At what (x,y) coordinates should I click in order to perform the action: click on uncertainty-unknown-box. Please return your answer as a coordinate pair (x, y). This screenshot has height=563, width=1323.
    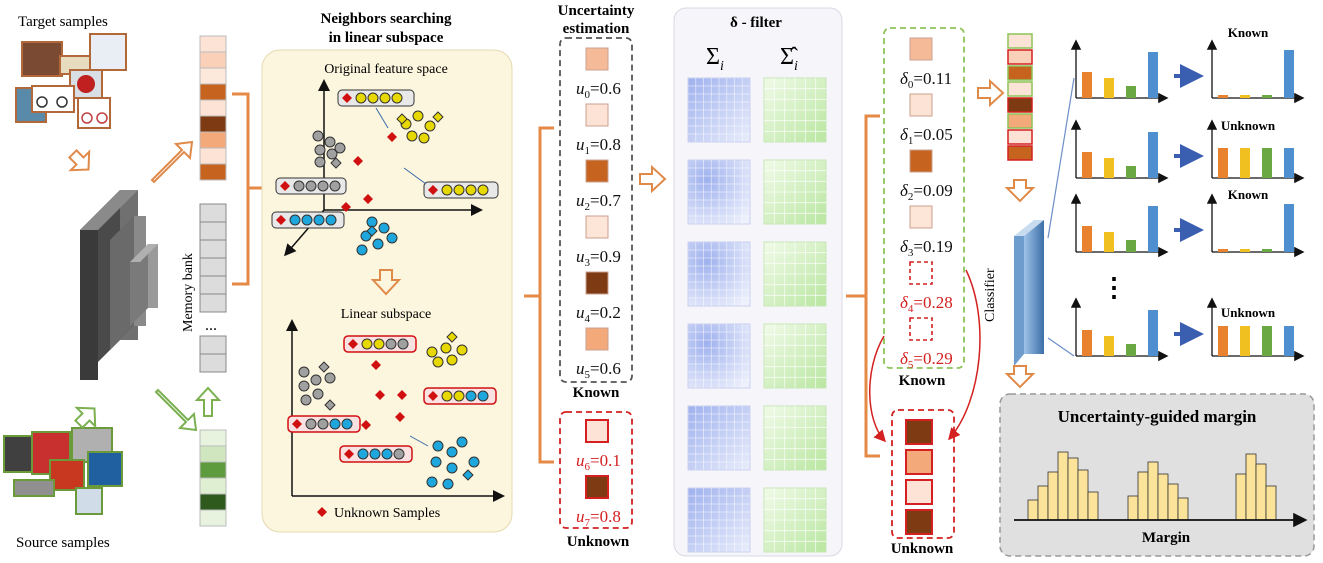
    Looking at the image, I should click on (596, 470).